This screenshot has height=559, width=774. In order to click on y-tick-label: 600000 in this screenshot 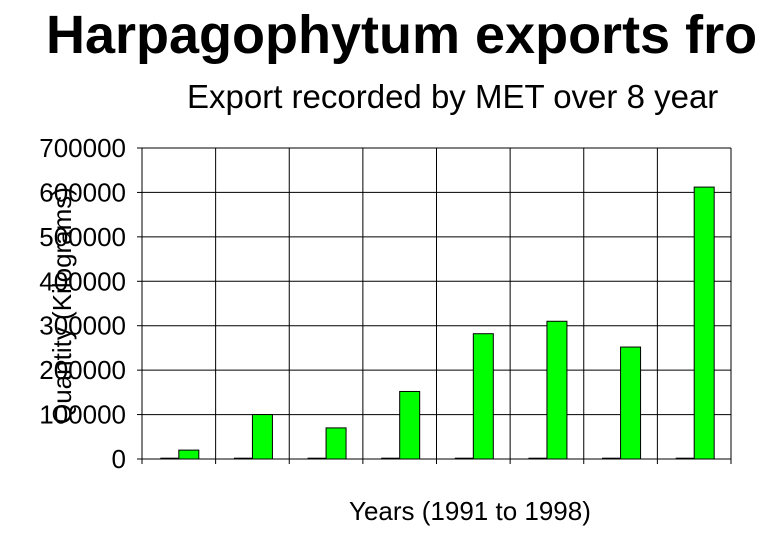, I will do `click(82, 192)`.